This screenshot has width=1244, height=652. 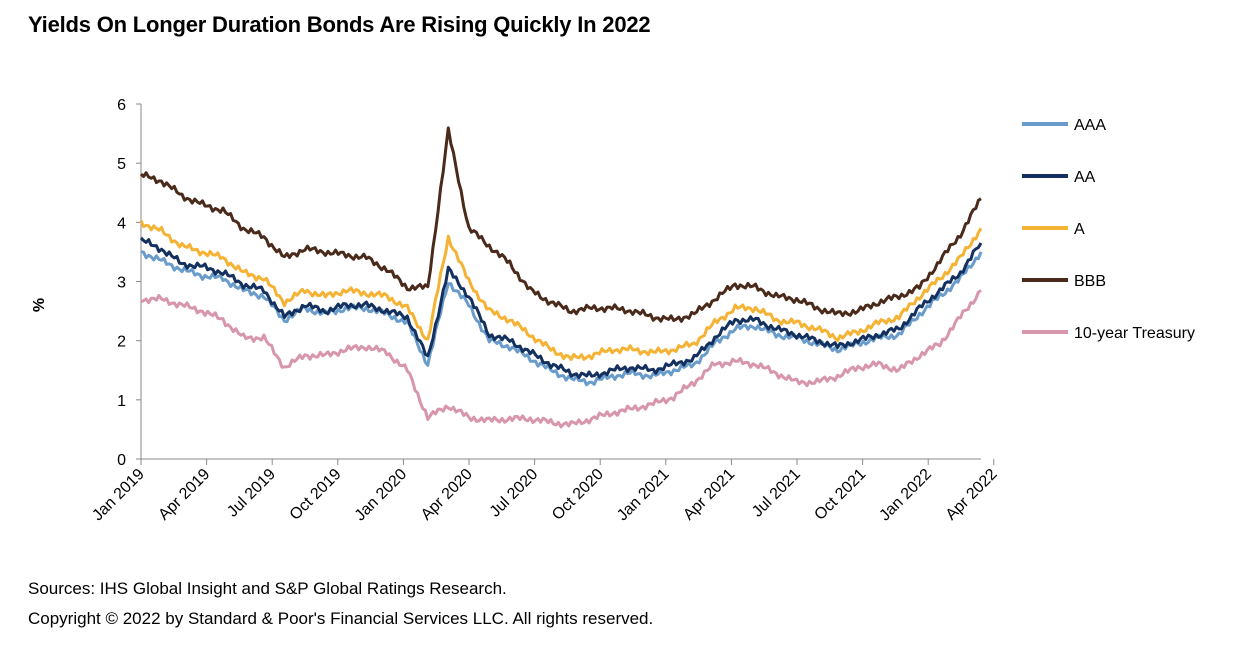 What do you see at coordinates (1090, 281) in the screenshot?
I see `legend-label: BBB` at bounding box center [1090, 281].